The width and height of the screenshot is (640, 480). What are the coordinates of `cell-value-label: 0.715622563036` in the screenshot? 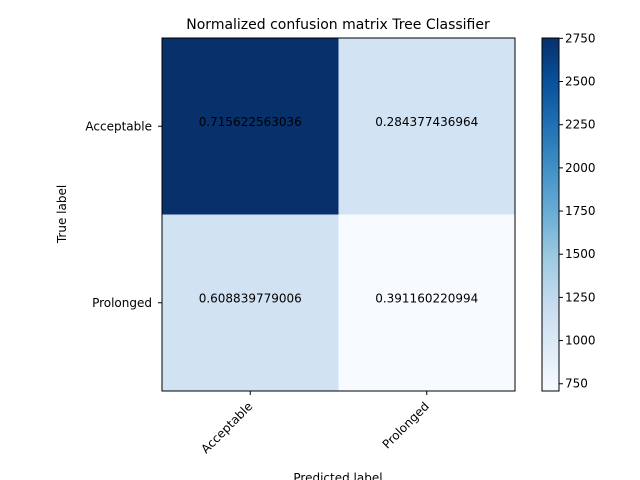 It's located at (250, 122).